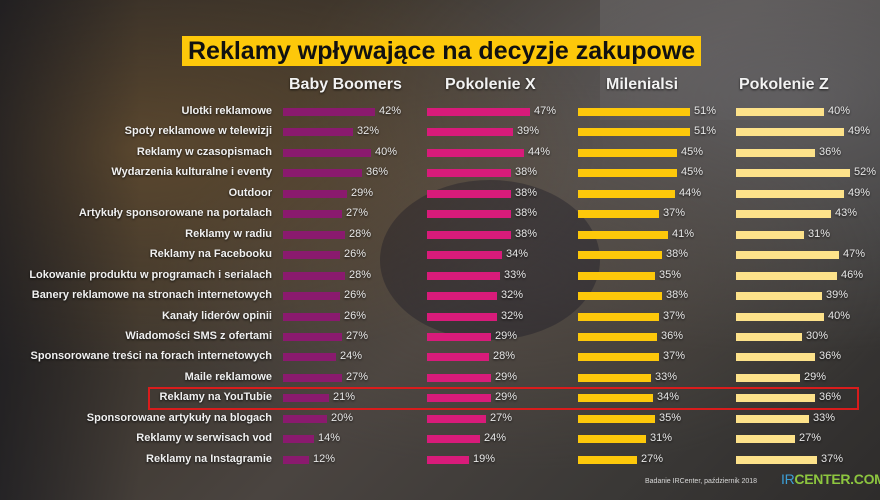 This screenshot has height=500, width=880. Describe the element at coordinates (440, 153) in the screenshot. I see `chart-row: Reklamy w czasopismach 40% 44% 45% 36%` at that location.